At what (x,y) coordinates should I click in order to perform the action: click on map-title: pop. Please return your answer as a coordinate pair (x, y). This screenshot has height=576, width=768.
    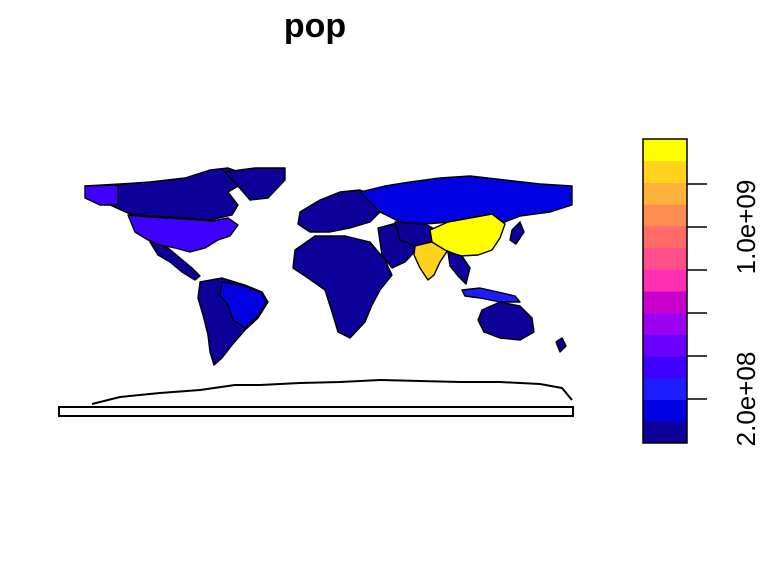
    Looking at the image, I should click on (315, 26).